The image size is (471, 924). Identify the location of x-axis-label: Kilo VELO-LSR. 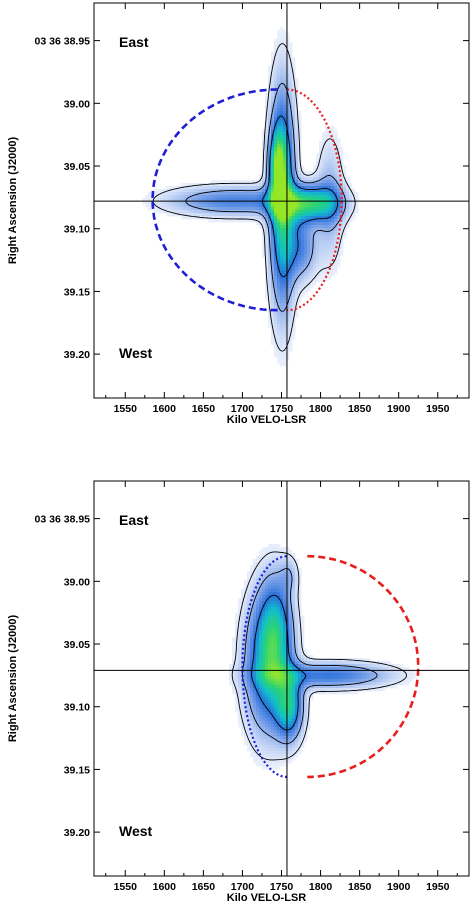
(267, 898).